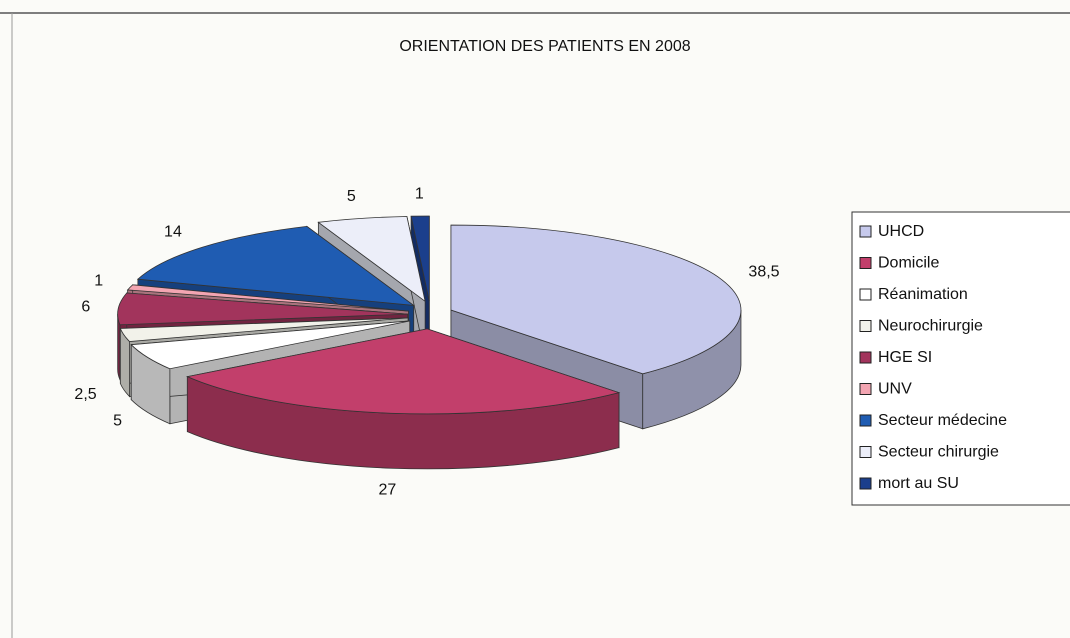 The width and height of the screenshot is (1070, 638). What do you see at coordinates (960, 358) in the screenshot?
I see `legend-box` at bounding box center [960, 358].